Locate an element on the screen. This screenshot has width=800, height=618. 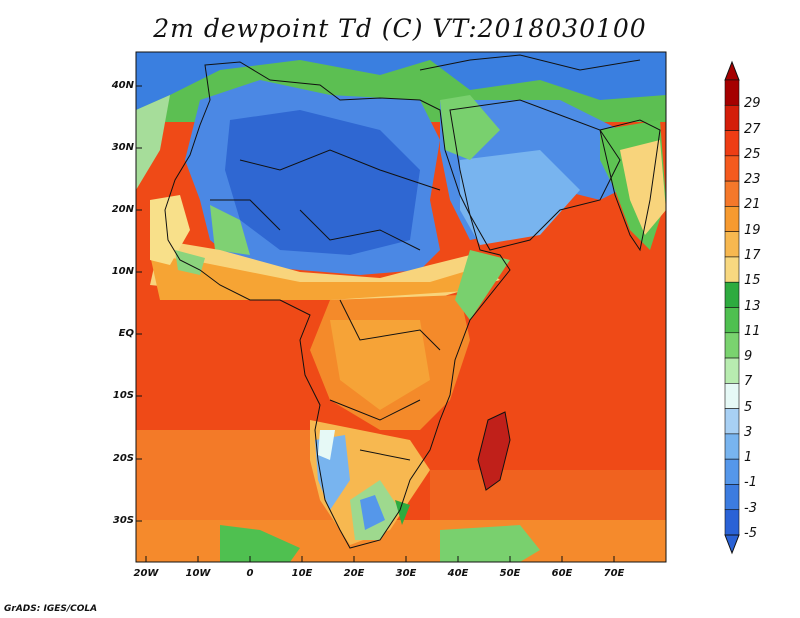
lon-label-70e: 70E is located at coordinates (614, 573).